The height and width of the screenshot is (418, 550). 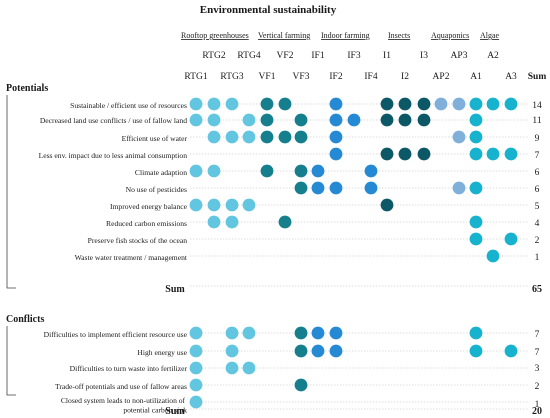 I want to click on potentials-bracket, so click(x=11, y=192).